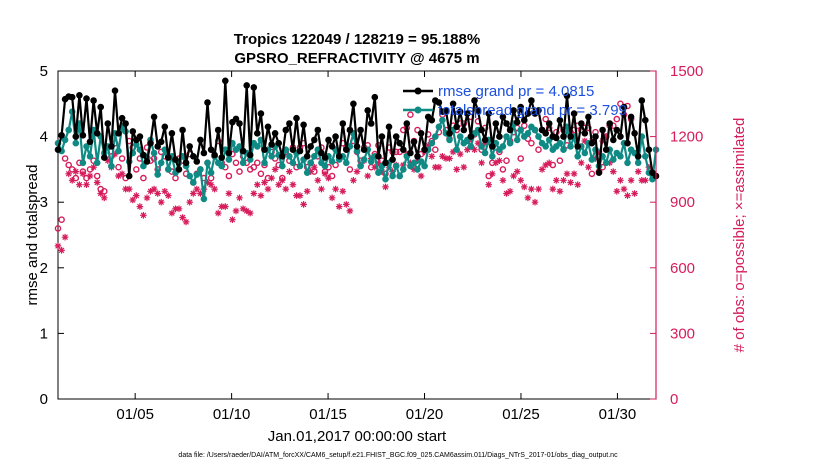 The image size is (830, 470). Describe the element at coordinates (618, 414) in the screenshot. I see `x-tick-label: 01/30` at that location.